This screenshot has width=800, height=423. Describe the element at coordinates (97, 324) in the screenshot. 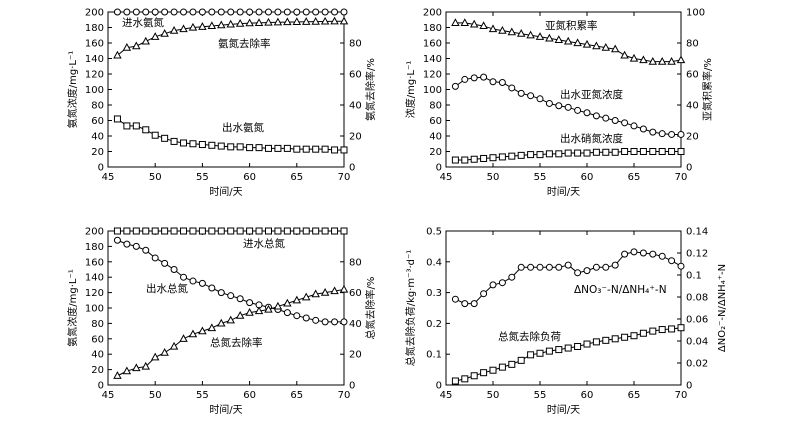

I see `y-tick-label: 80` at that location.